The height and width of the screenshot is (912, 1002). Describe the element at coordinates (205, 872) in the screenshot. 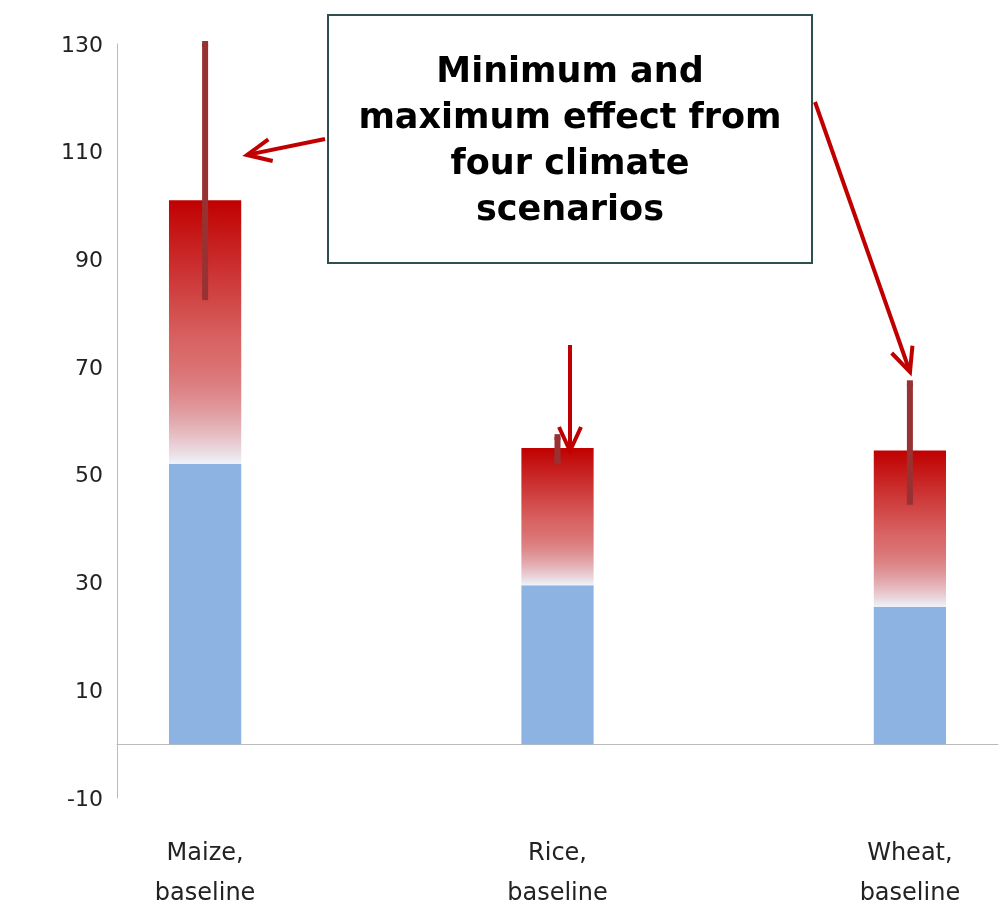

I see `x-tick-label: Maize, baseline` at that location.